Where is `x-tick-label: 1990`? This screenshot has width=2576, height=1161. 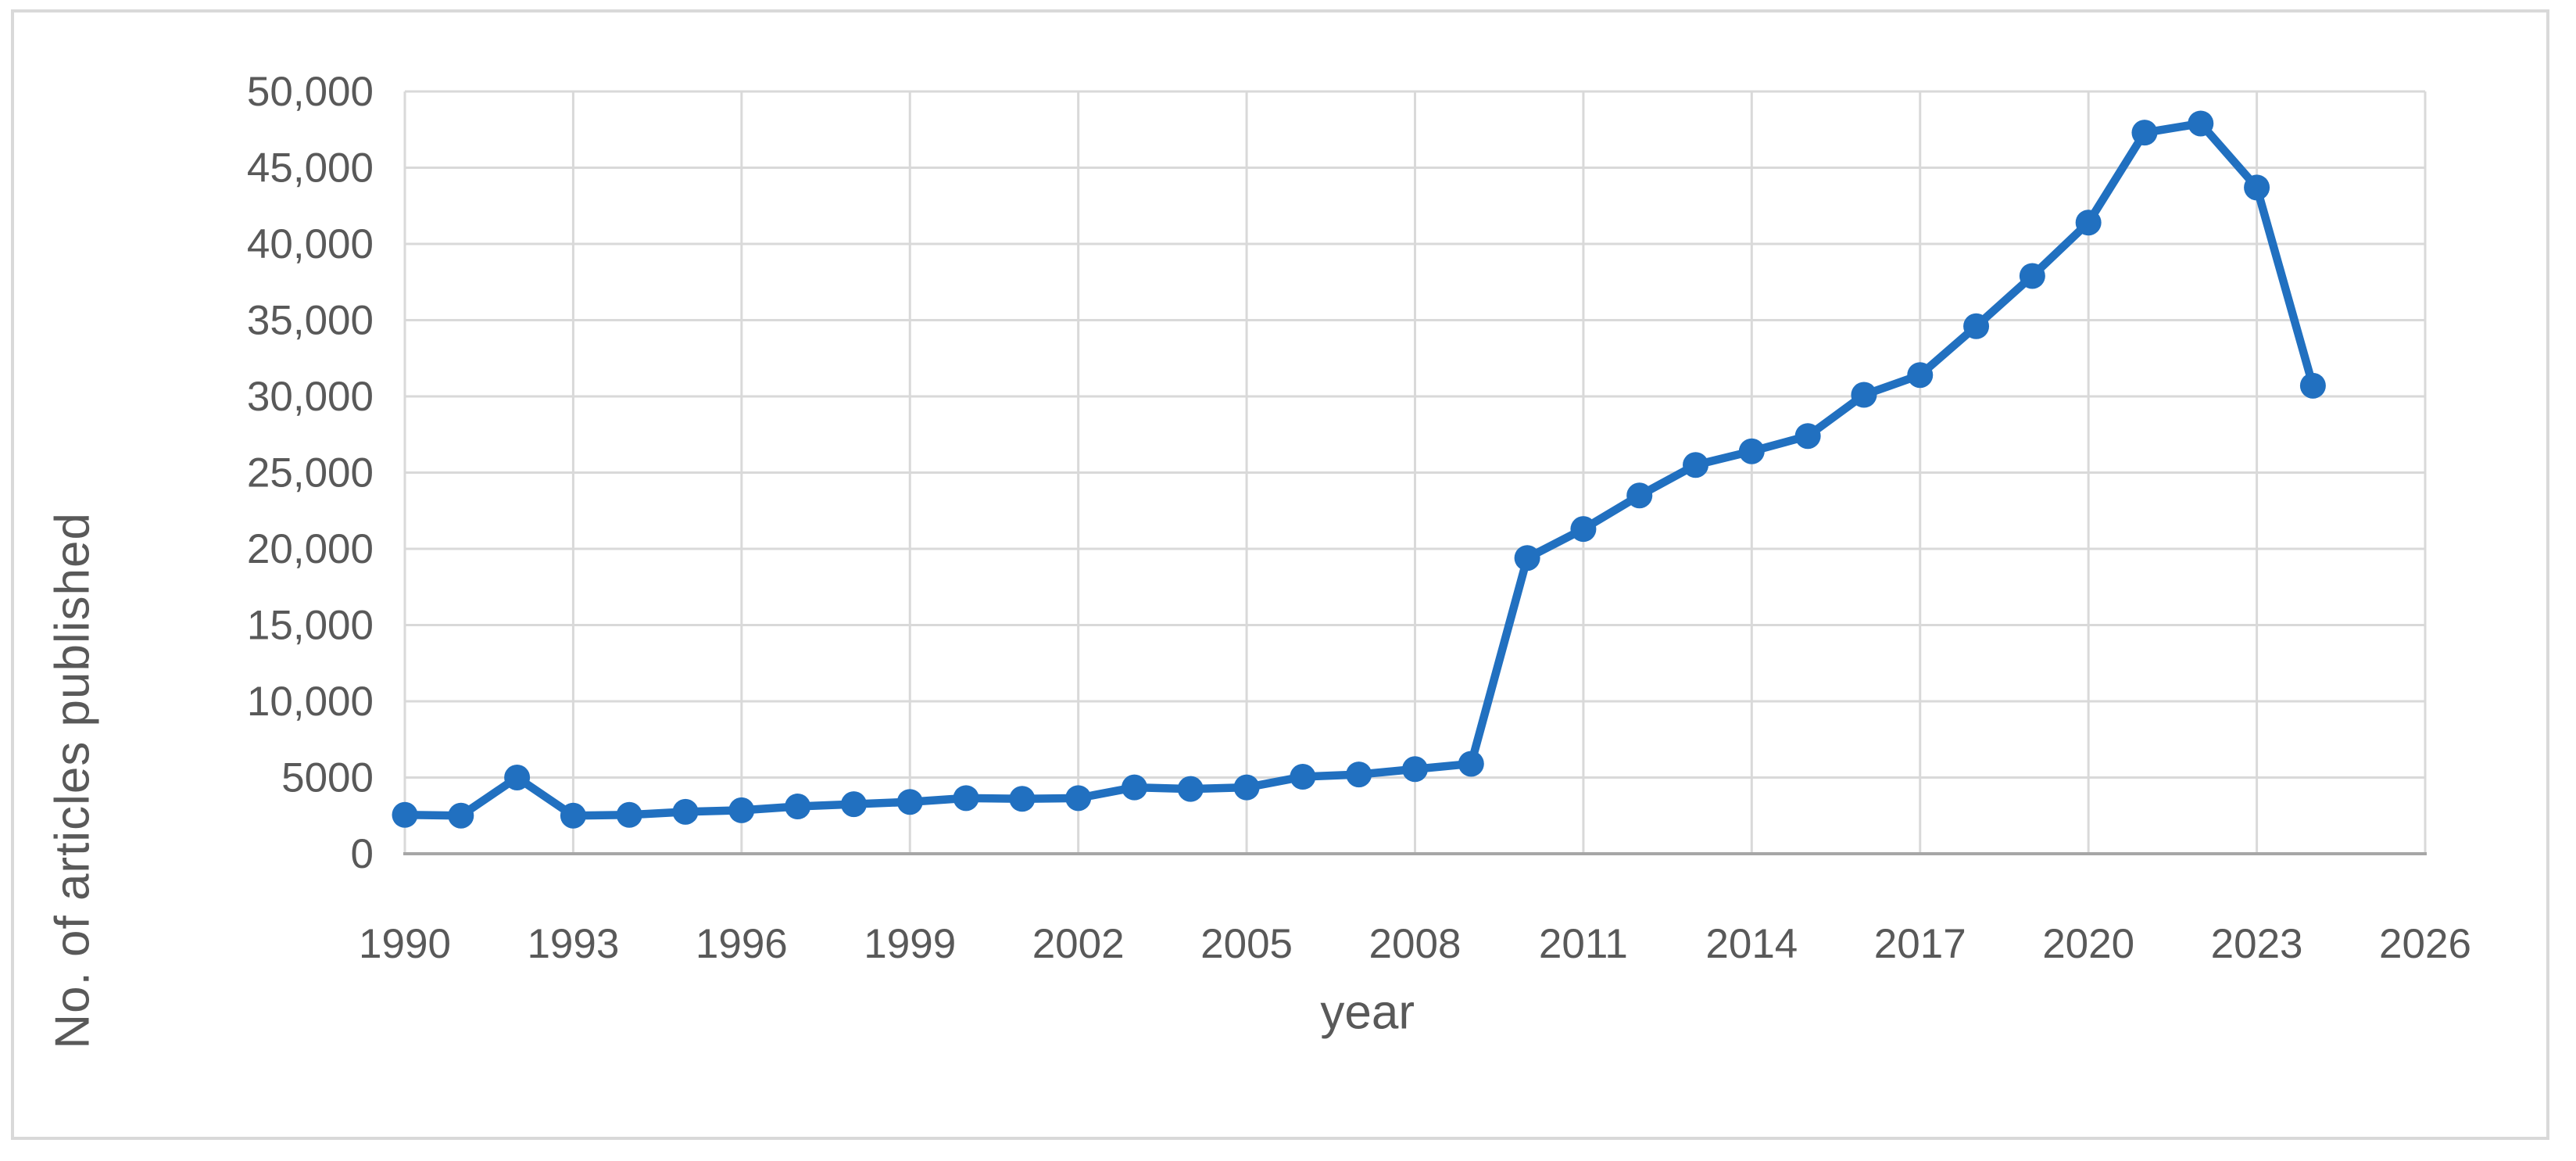
x-tick-label: 1990 is located at coordinates (405, 944).